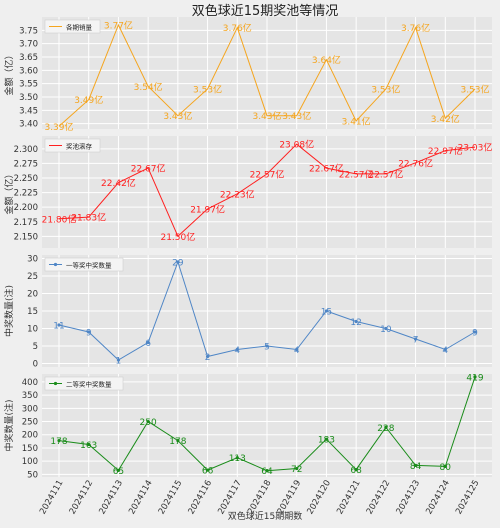 The width and height of the screenshot is (500, 528). Describe the element at coordinates (415, 28) in the screenshot. I see `data-label: 3.76亿` at that location.